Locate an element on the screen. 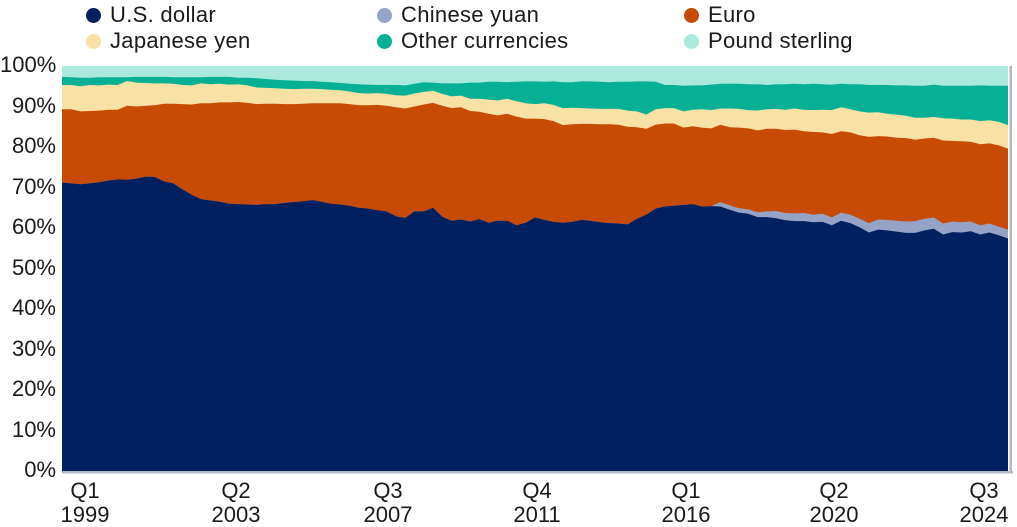 The image size is (1017, 527). jpy-swatch-icon is located at coordinates (93, 41).